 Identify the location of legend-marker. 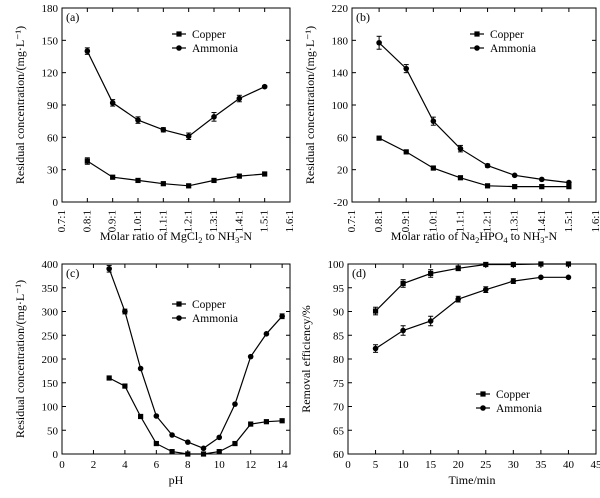
(477, 34).